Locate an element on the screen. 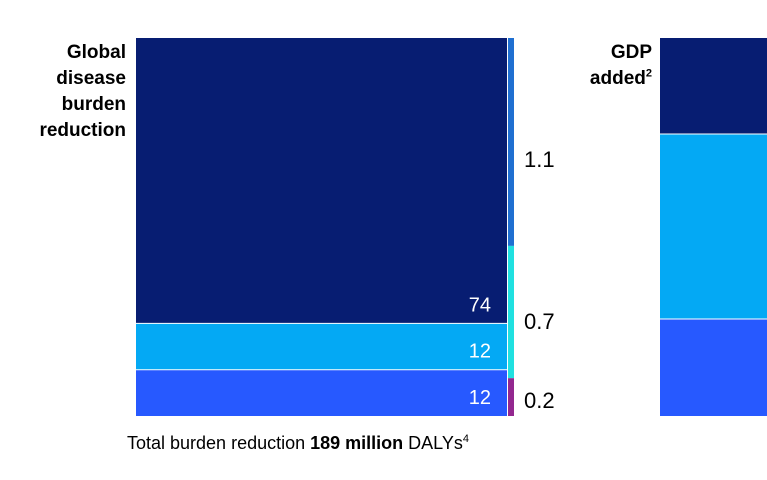 Image resolution: width=767 pixels, height=480 pixels. footnote-prefix: Total burden reduction is located at coordinates (219, 443).